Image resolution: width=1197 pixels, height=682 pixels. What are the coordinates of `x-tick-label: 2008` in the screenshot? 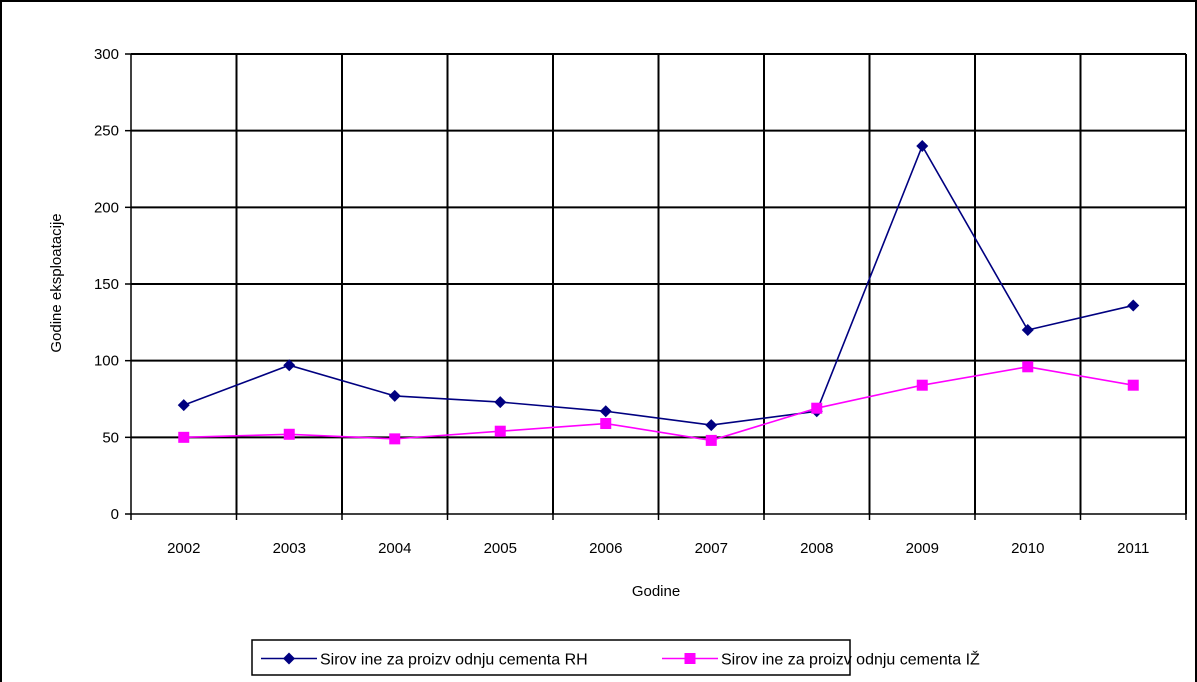 It's located at (816, 548).